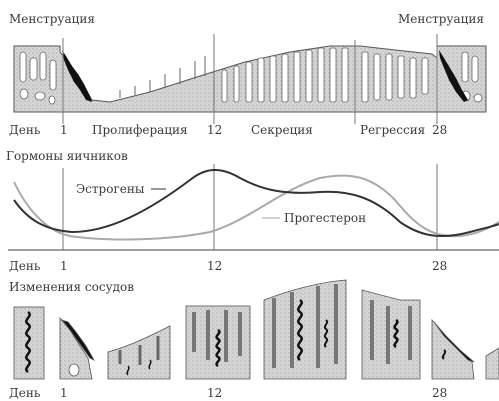  Describe the element at coordinates (25, 266) in the screenshot. I see `day-label-row2: День` at that location.